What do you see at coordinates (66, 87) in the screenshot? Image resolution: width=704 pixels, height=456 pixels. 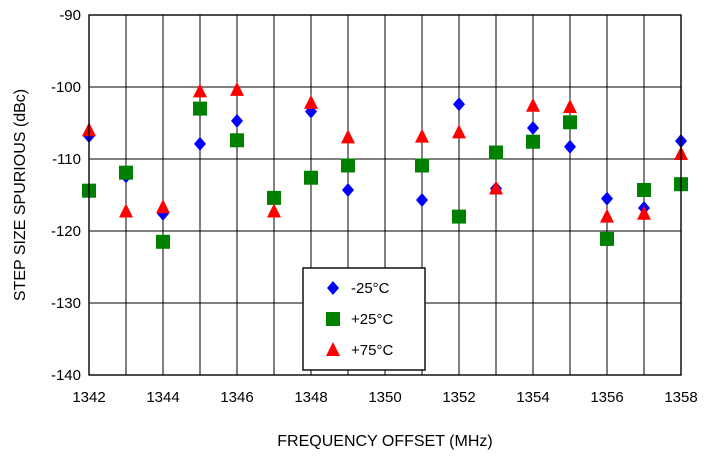 I see `y-tick-label: -100` at bounding box center [66, 87].